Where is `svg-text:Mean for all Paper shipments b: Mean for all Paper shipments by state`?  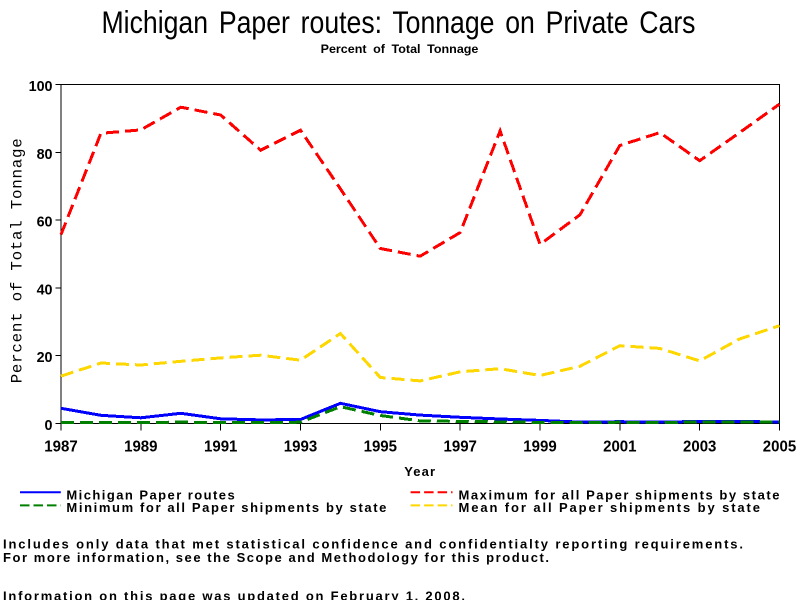
svg-text:Mean for all Paper shipments b: Mean for all Paper shipments by state is located at coordinates (610, 507).